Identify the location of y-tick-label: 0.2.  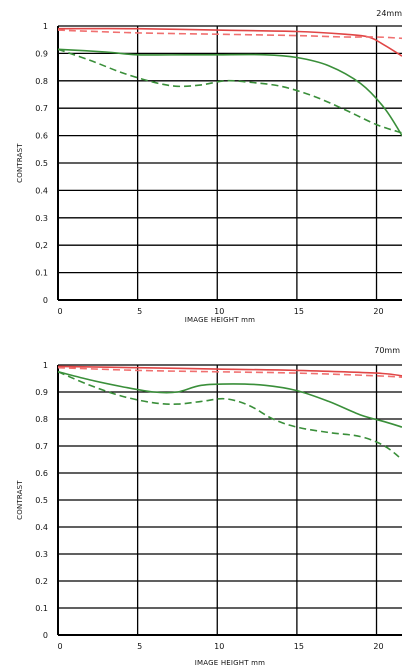
(41, 581).